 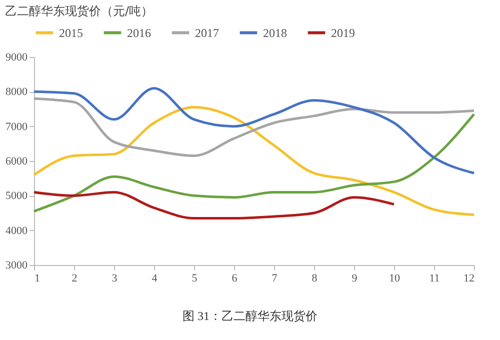 I want to click on caption: 图 31：乙二醇华东现货价, so click(x=250, y=316).